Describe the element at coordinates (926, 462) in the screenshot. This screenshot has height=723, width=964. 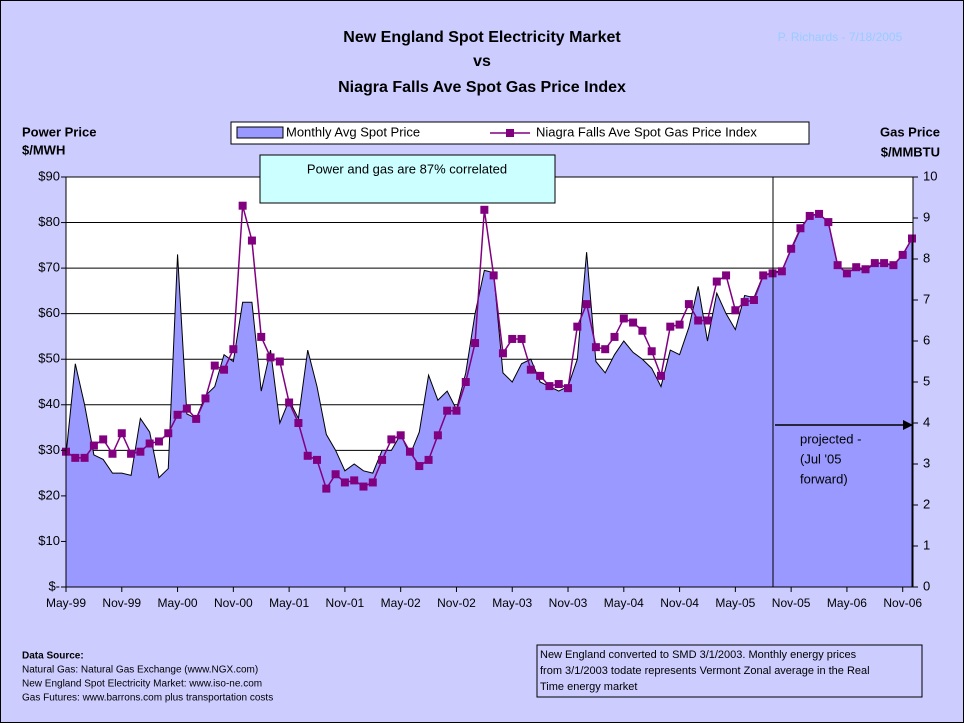
I see `y2-tick-label: 3` at that location.